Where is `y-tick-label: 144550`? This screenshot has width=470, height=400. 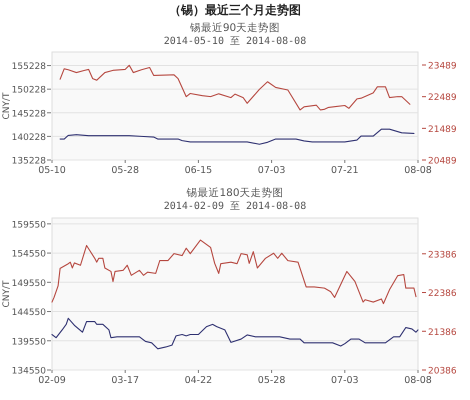 y-tick-label: 144550 is located at coordinates (29, 313).